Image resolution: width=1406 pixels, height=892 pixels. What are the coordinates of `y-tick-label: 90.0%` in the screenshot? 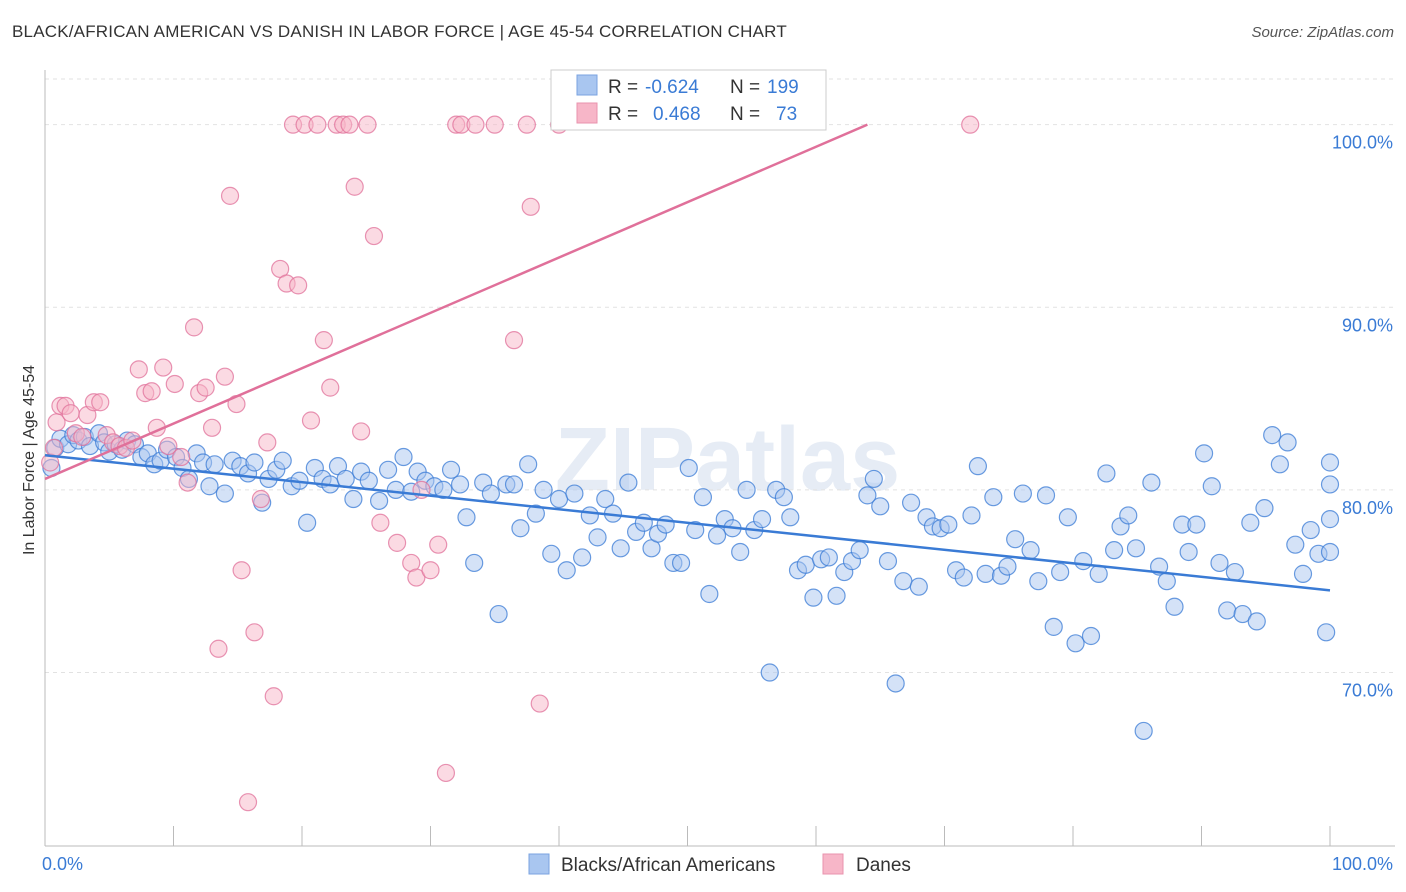 It's located at (1367, 325).